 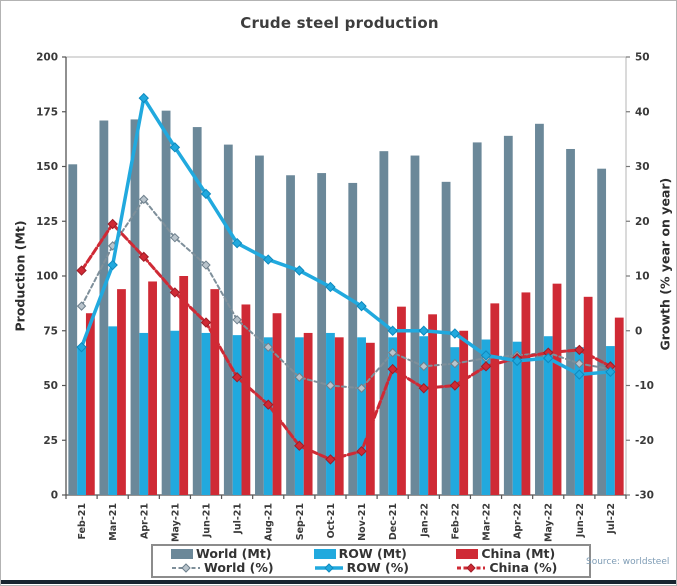 I want to click on legend-label: ROW (%), so click(x=377, y=567).